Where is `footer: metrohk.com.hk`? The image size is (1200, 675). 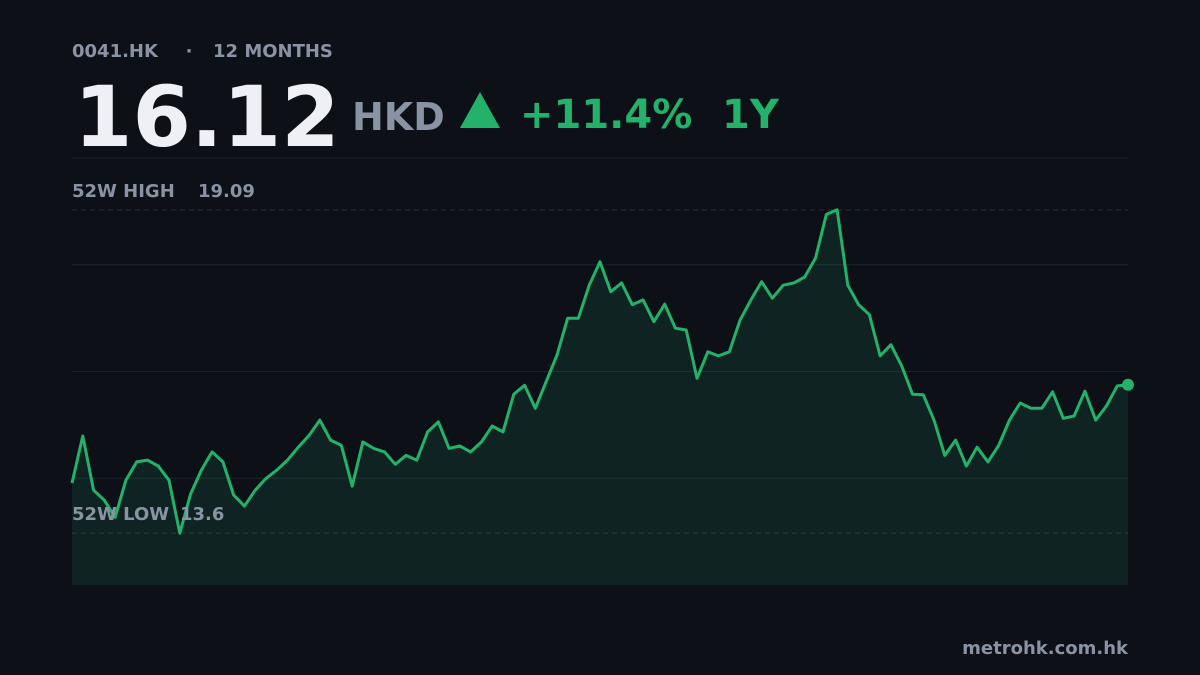 footer: metrohk.com.hk is located at coordinates (1045, 648).